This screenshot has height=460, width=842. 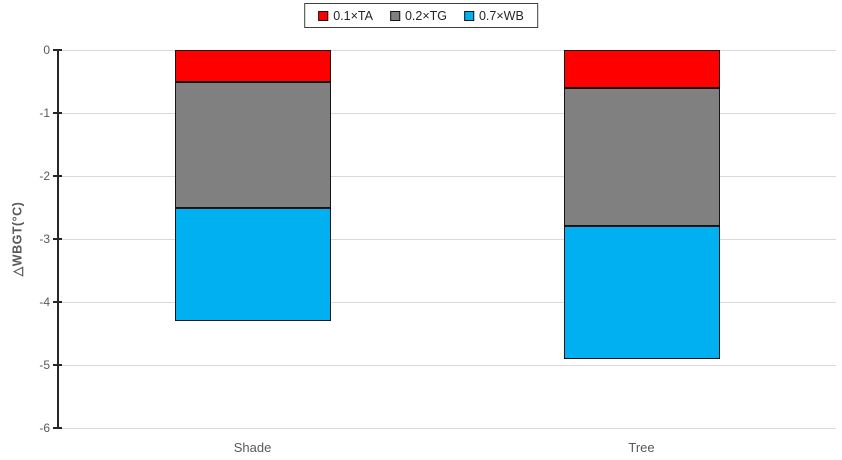 What do you see at coordinates (641, 447) in the screenshot?
I see `x-category-label: Tree` at bounding box center [641, 447].